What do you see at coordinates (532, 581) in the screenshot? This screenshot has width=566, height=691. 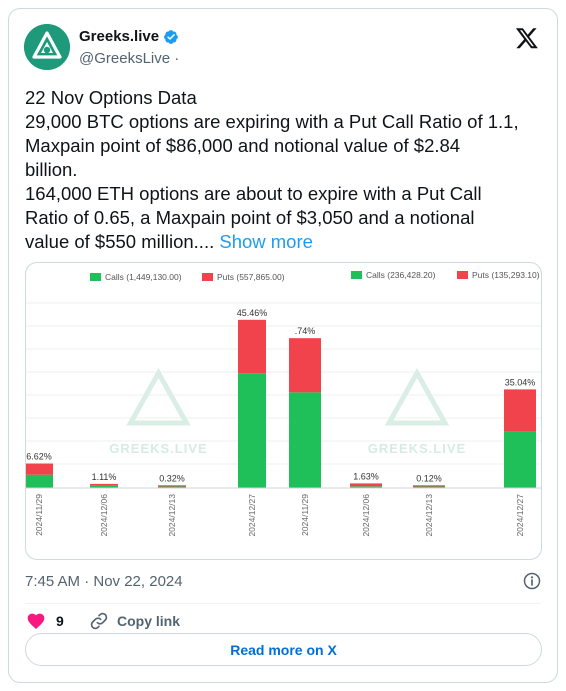 I see `info-icon` at bounding box center [532, 581].